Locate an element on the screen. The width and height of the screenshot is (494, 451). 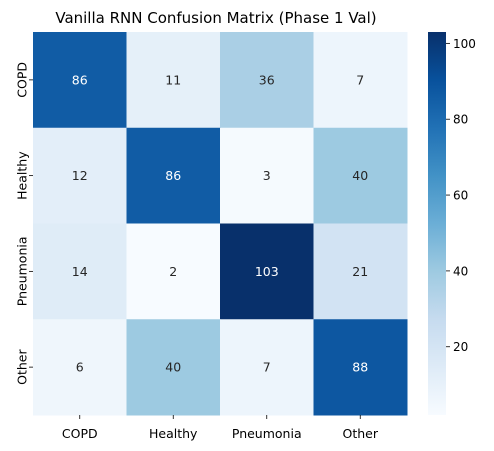
cell-value-label: 14 is located at coordinates (80, 271).